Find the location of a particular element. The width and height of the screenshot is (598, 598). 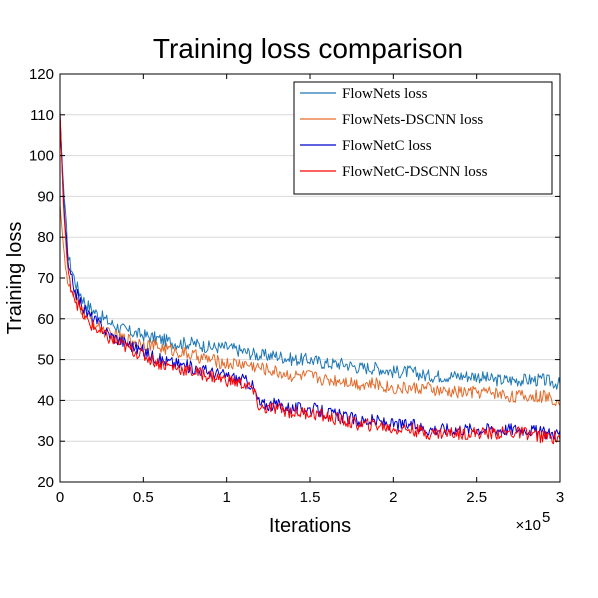

x-tick-label: 3 is located at coordinates (560, 497).